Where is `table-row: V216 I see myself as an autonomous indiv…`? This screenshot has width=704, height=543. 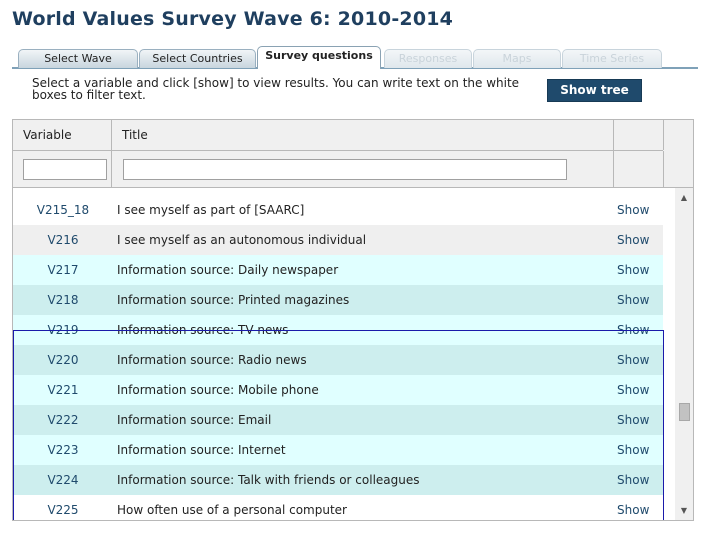 table-row: V216 I see myself as an autonomous indiv… is located at coordinates (338, 240).